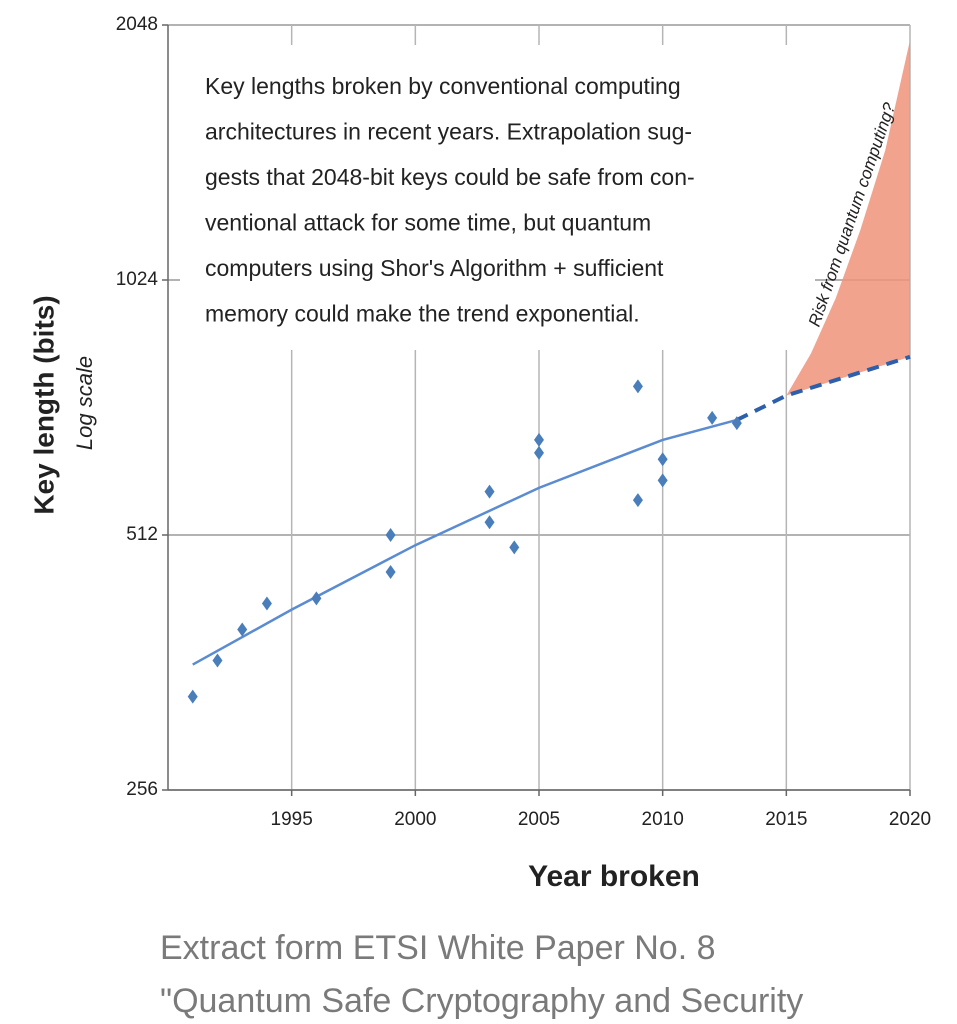 This screenshot has height=1024, width=957. What do you see at coordinates (614, 876) in the screenshot?
I see `x-axis-label: Year broken` at bounding box center [614, 876].